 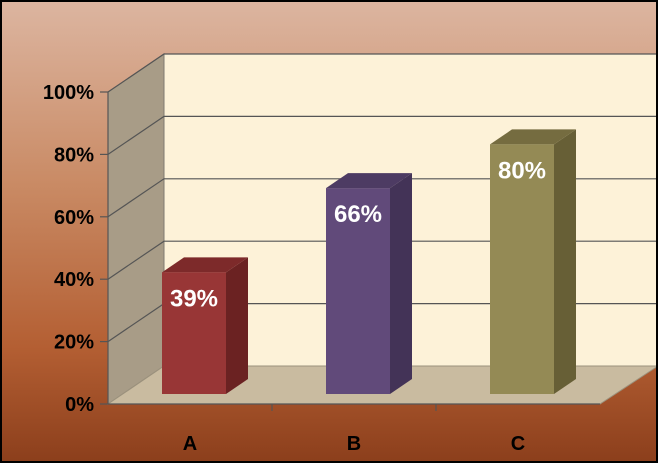 I want to click on y-tick-label: 0%, so click(x=79, y=405).